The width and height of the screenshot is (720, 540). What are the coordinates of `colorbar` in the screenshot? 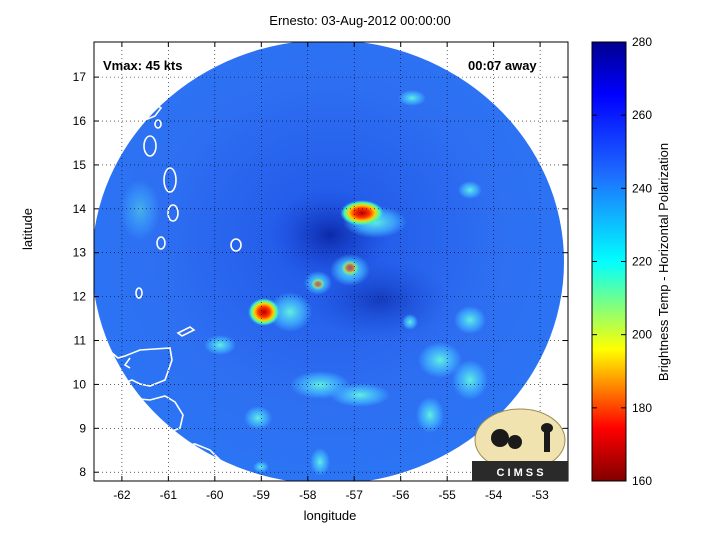 It's located at (609, 261).